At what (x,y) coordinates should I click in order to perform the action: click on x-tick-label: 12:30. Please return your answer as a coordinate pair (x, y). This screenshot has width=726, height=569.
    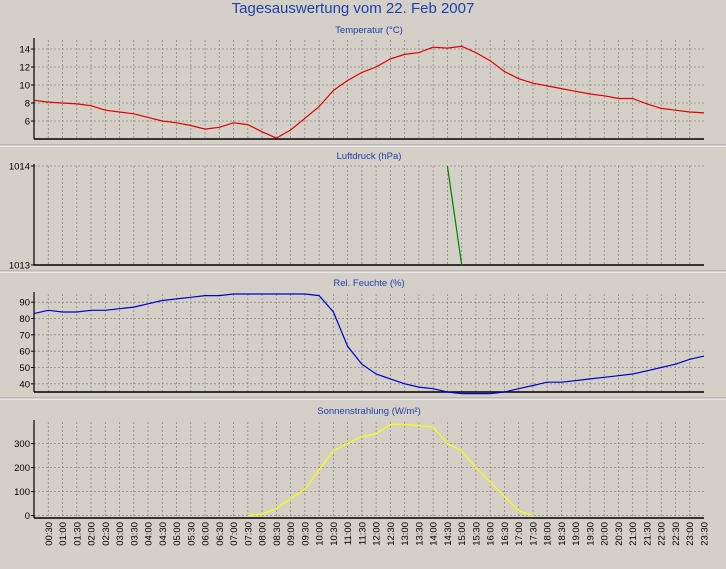
    Looking at the image, I should click on (391, 534).